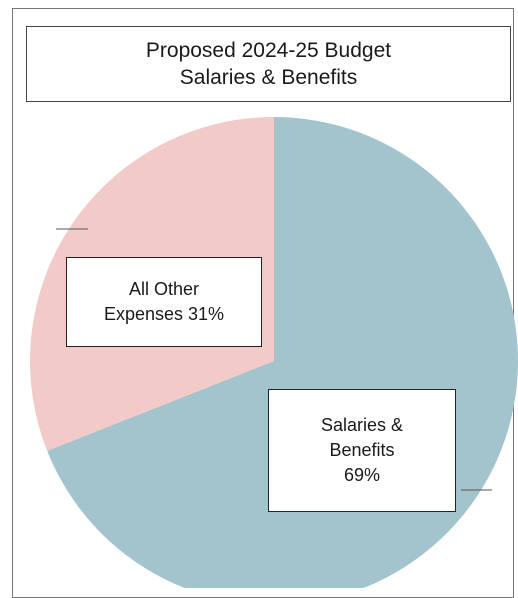 This screenshot has height=598, width=518. I want to click on label-other-line-2: Expenses 31%, so click(164, 314).